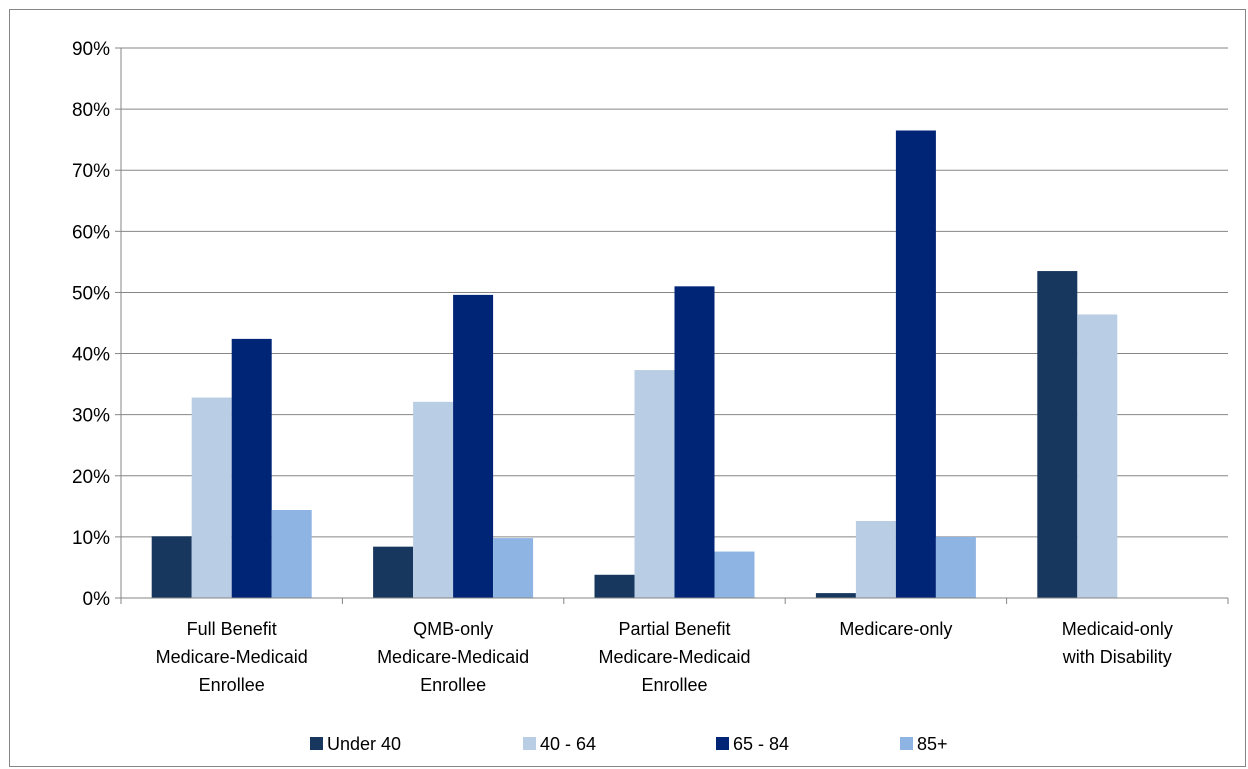 Image resolution: width=1248 pixels, height=769 pixels. I want to click on x-category-label: with Disability, so click(1117, 657).